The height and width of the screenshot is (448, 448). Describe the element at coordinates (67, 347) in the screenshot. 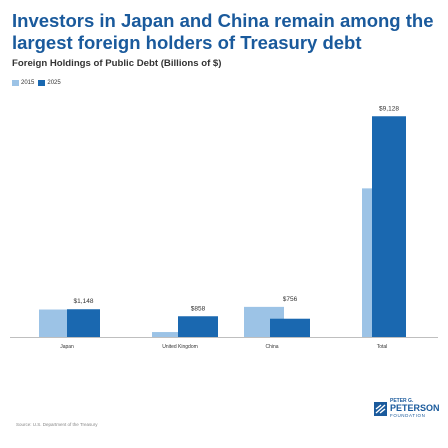

I see `x-tick-japan: Japan` at that location.